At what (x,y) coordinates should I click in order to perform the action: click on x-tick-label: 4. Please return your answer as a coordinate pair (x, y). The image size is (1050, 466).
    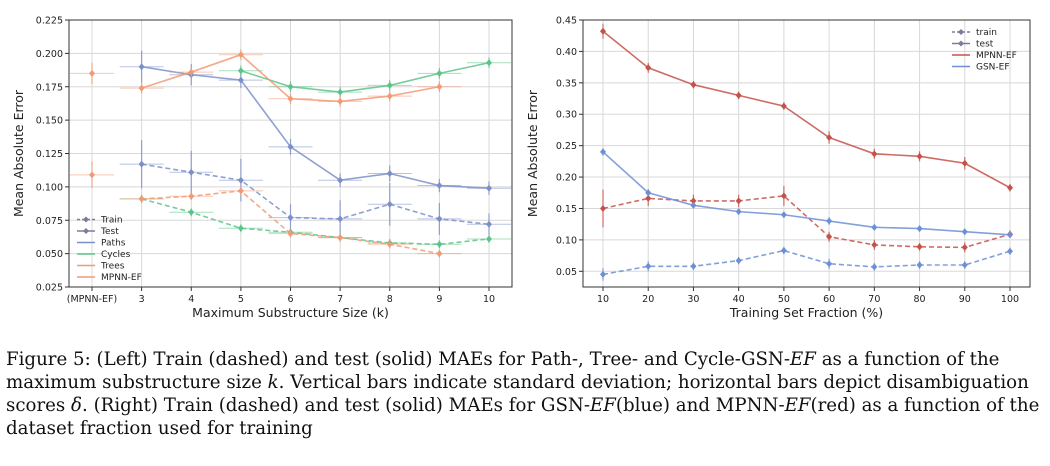
    Looking at the image, I should click on (191, 299).